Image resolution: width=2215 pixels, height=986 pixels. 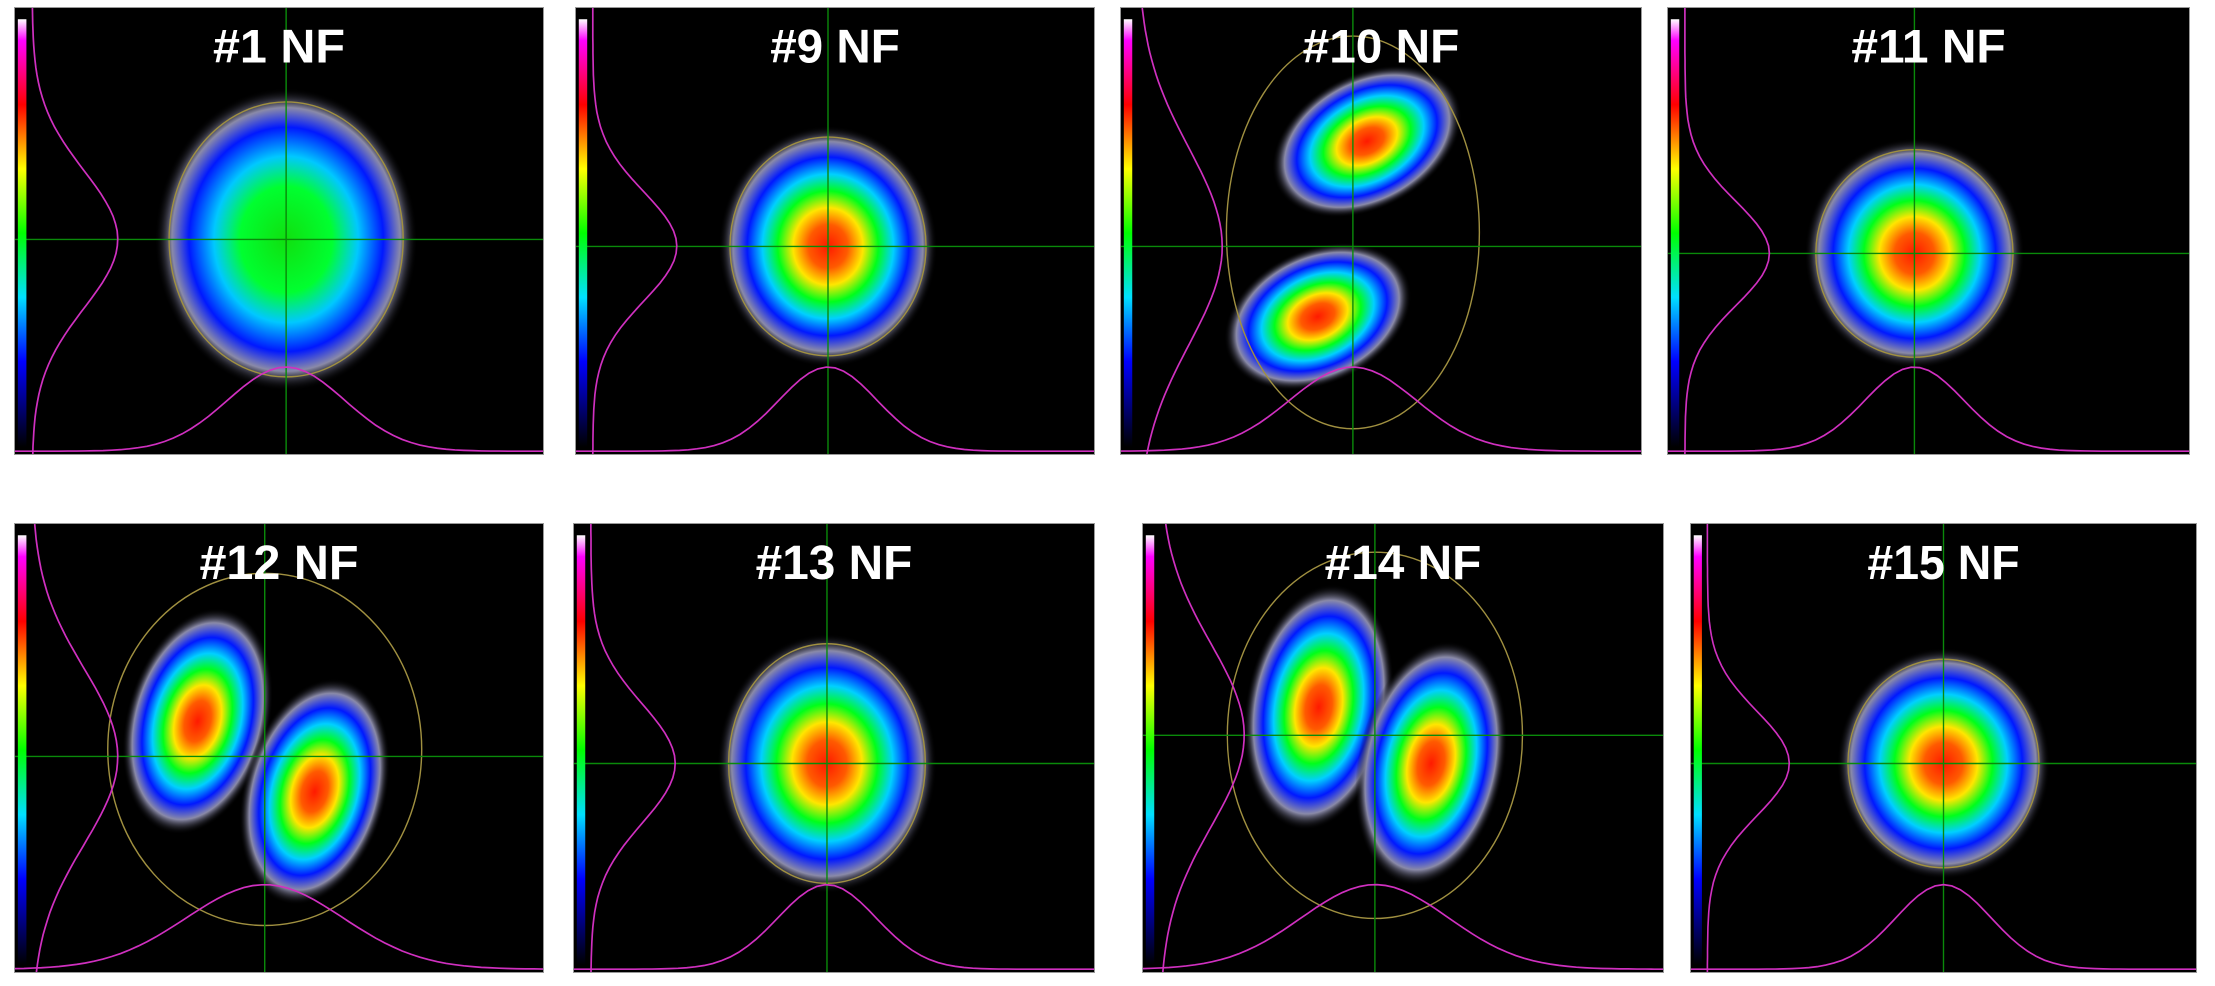 I want to click on beam-image: #9 NF, so click(x=835, y=231).